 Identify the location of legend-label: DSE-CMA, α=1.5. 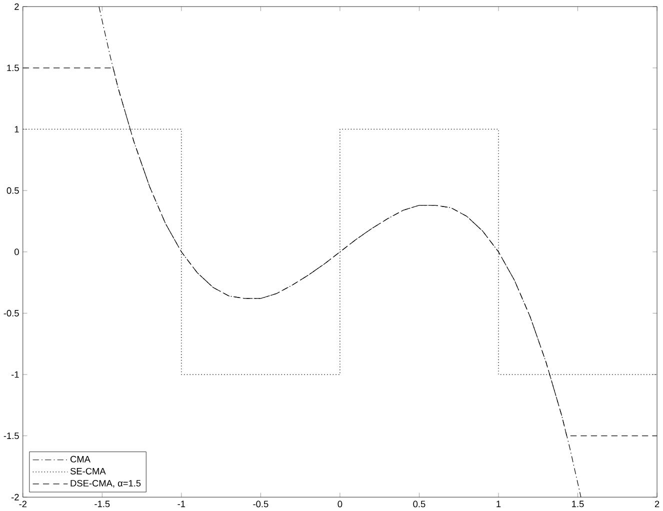
(105, 484).